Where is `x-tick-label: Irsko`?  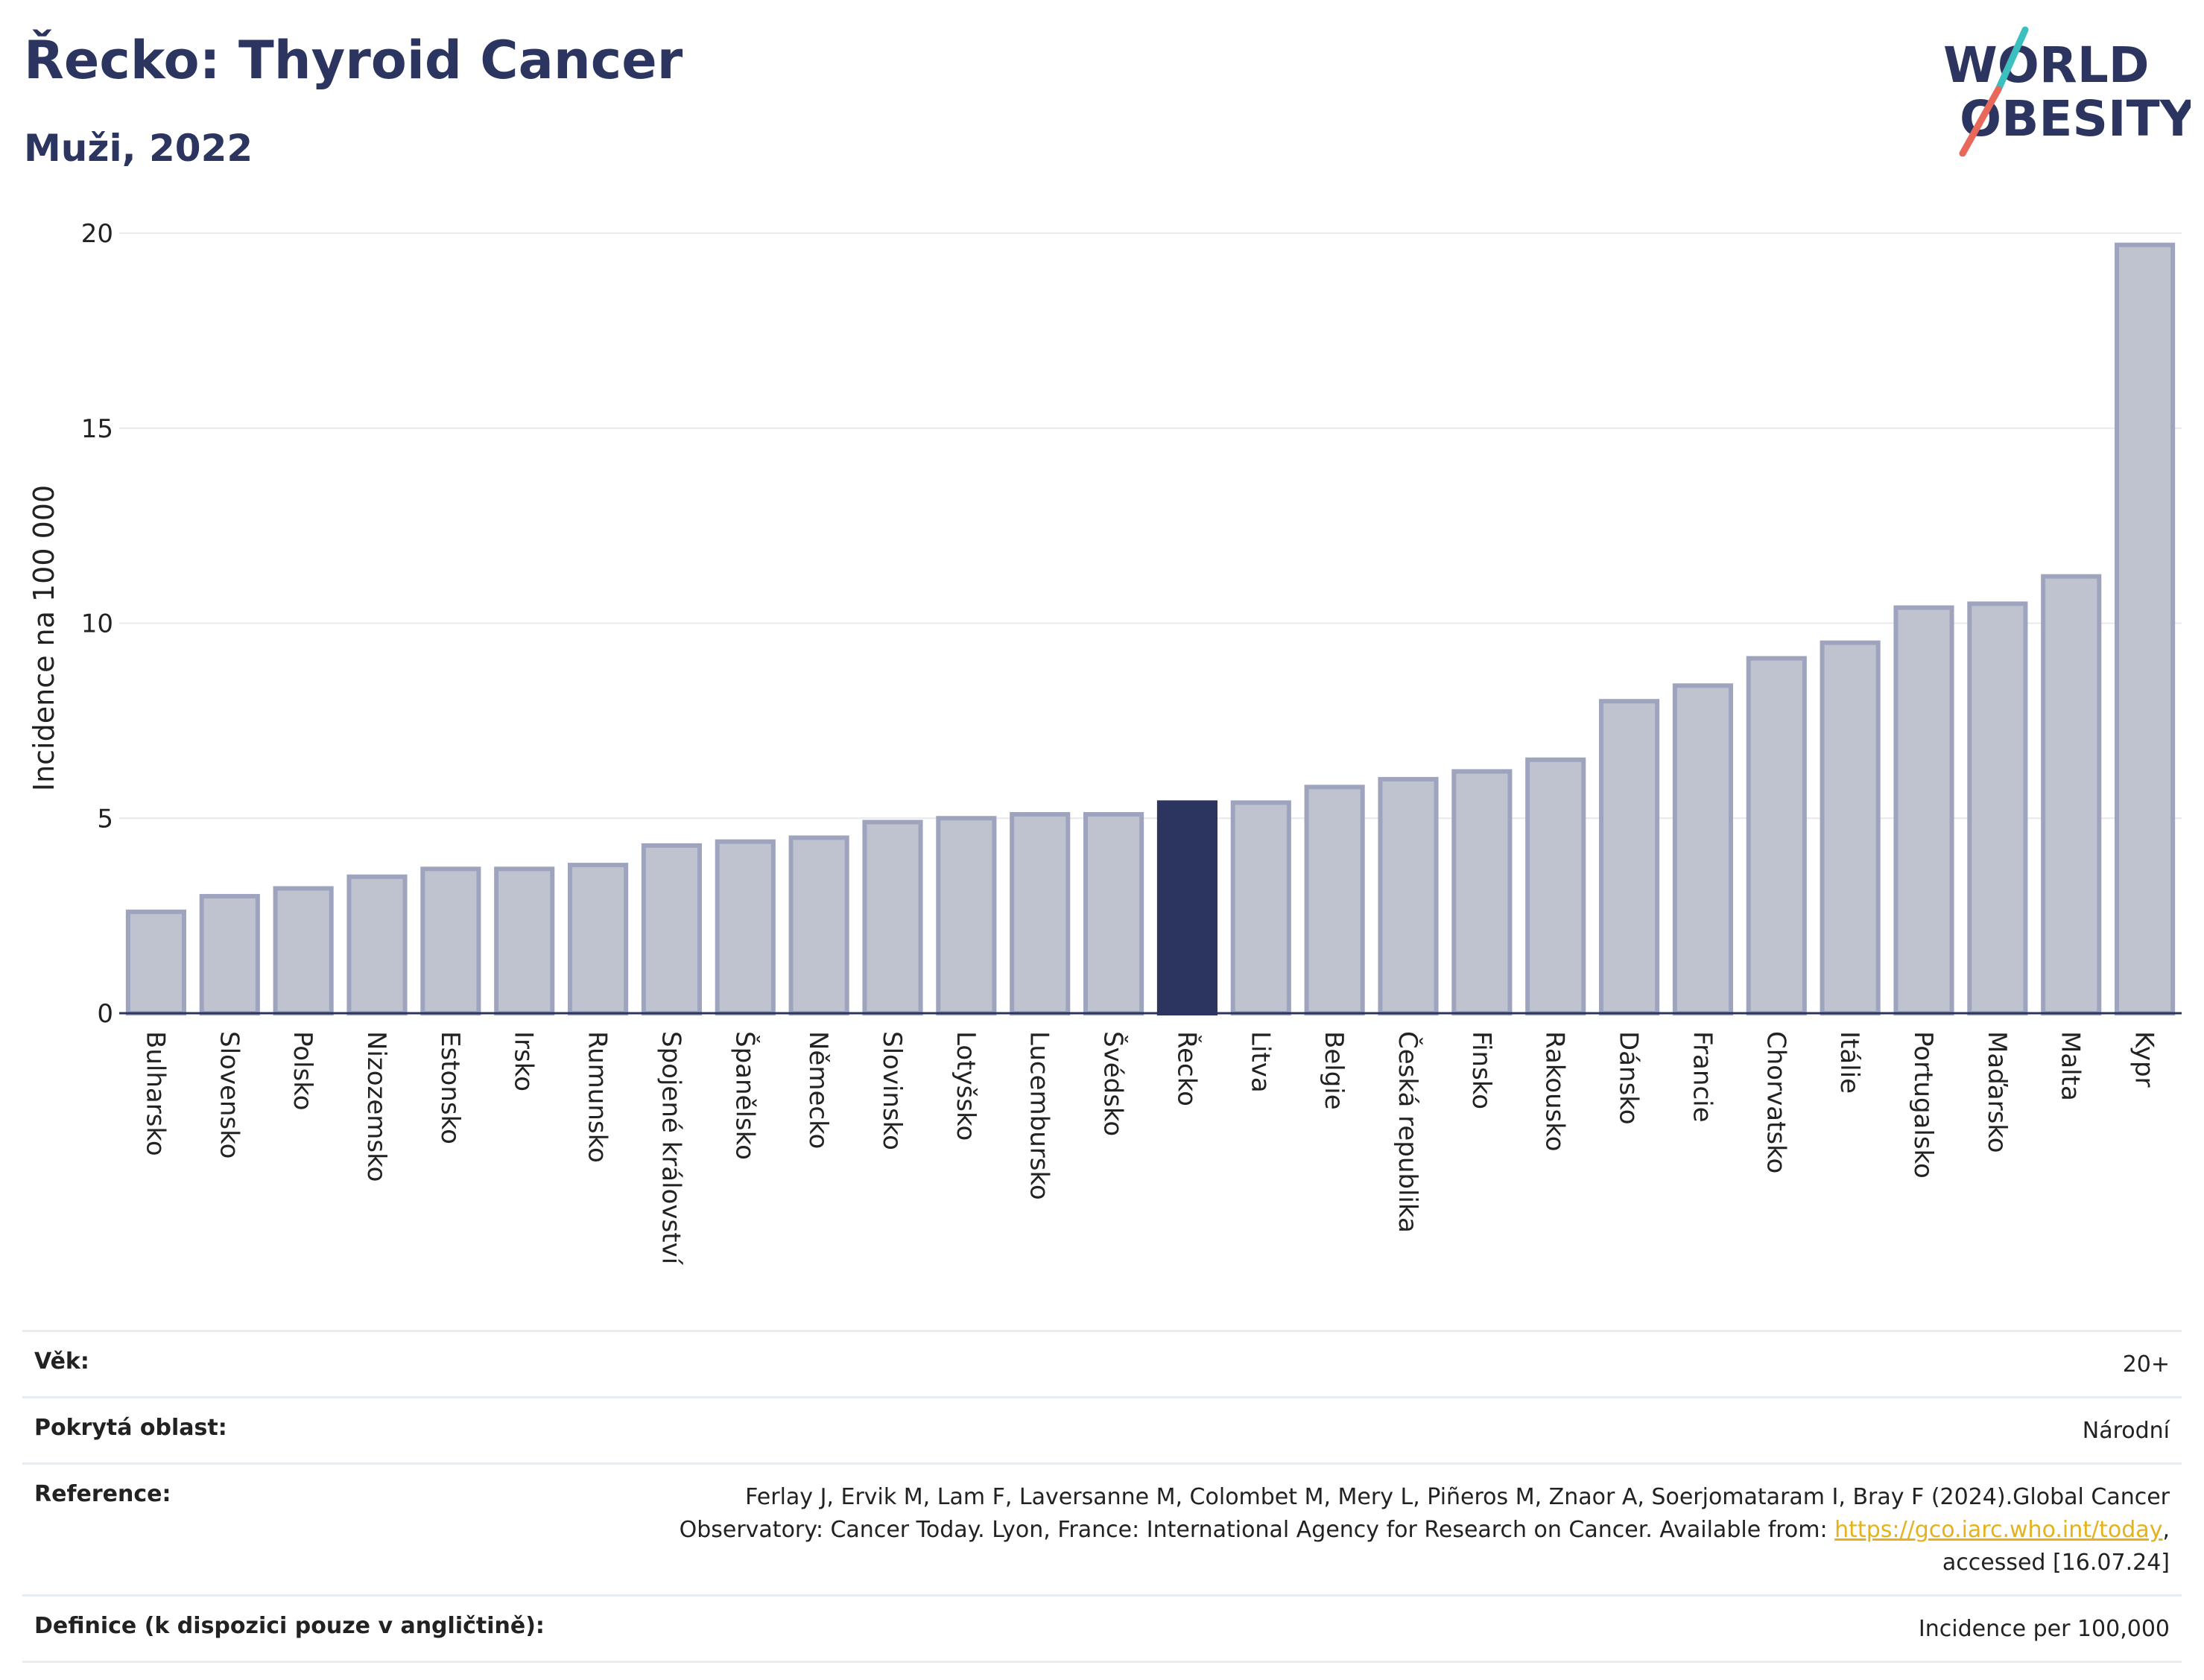
x-tick-label: Irsko is located at coordinates (524, 1061).